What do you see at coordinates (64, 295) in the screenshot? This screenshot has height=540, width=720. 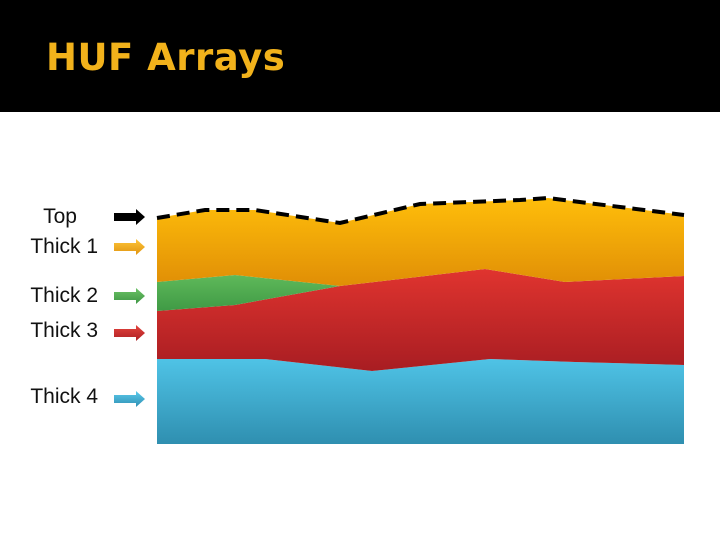 I see `label-thick-2: Thick 2` at bounding box center [64, 295].